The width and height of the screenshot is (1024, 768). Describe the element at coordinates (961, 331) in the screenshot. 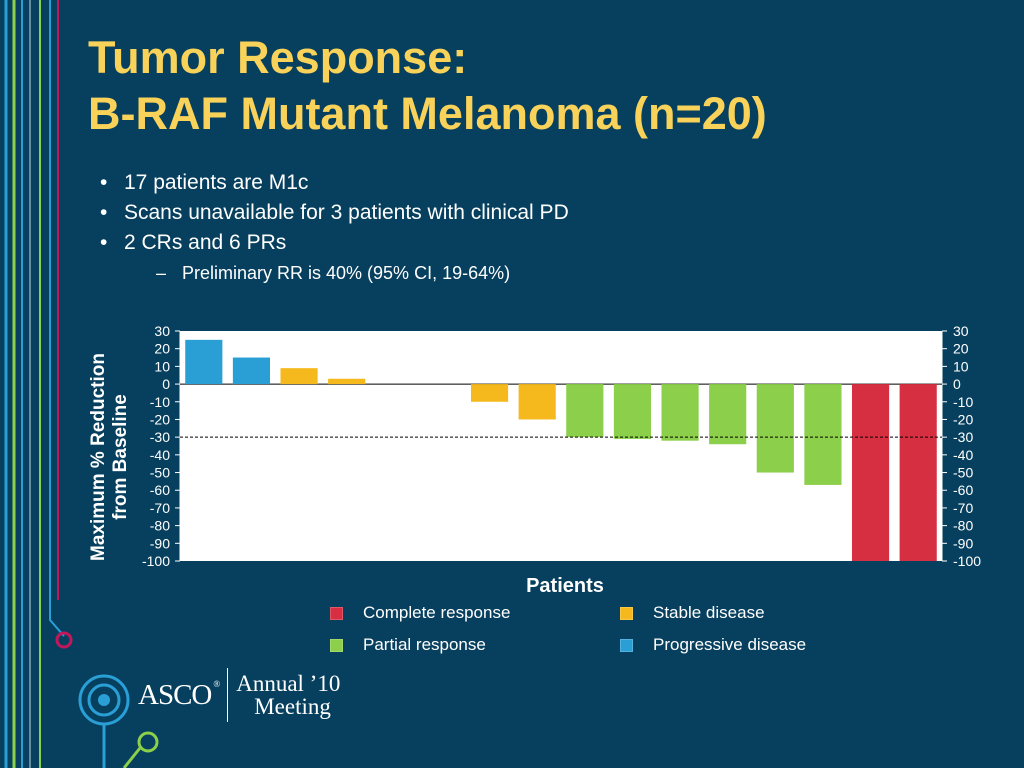

I see `y-tick-label-right: 30` at that location.